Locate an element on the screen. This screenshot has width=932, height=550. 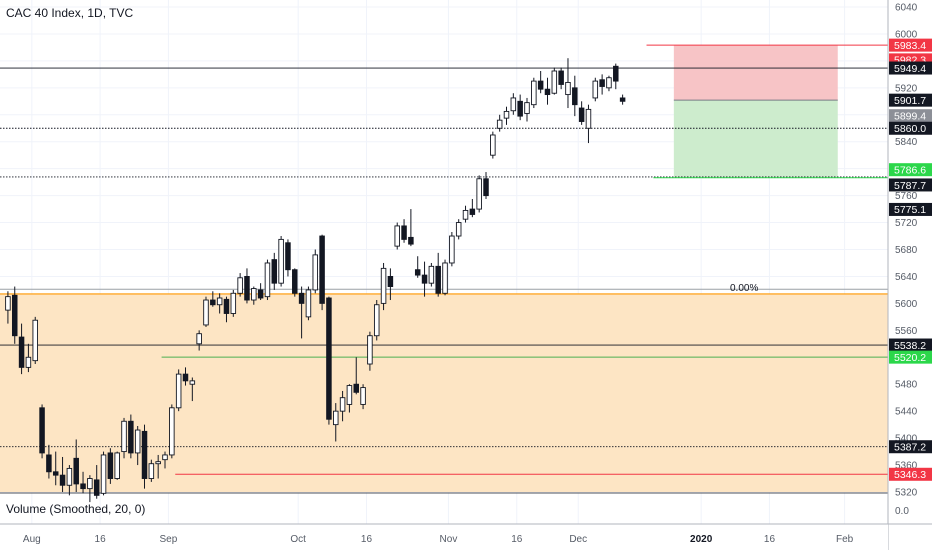
time-tick-label: Oct is located at coordinates (298, 539).